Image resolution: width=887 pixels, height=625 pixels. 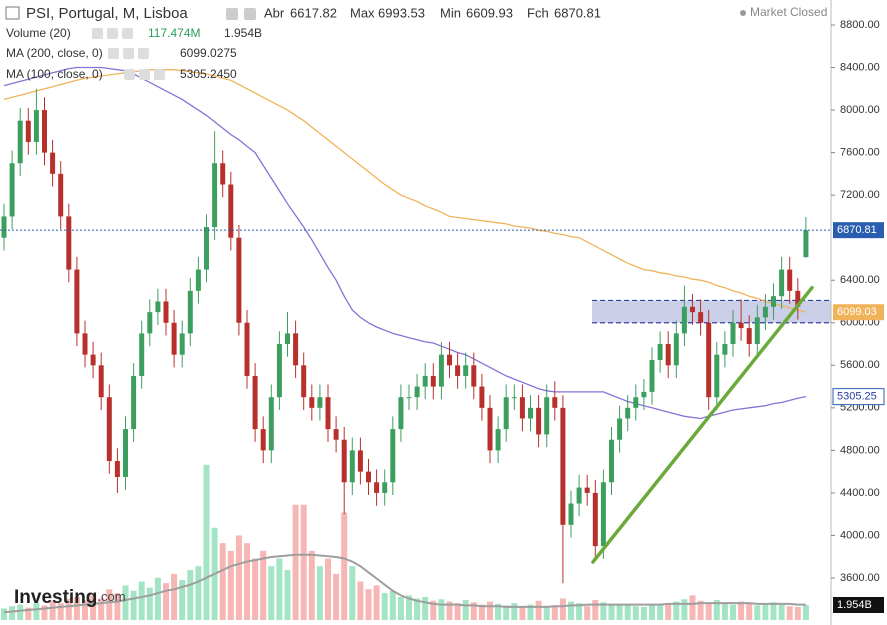 I want to click on y-tick-label: 3600.00, so click(x=860, y=578).